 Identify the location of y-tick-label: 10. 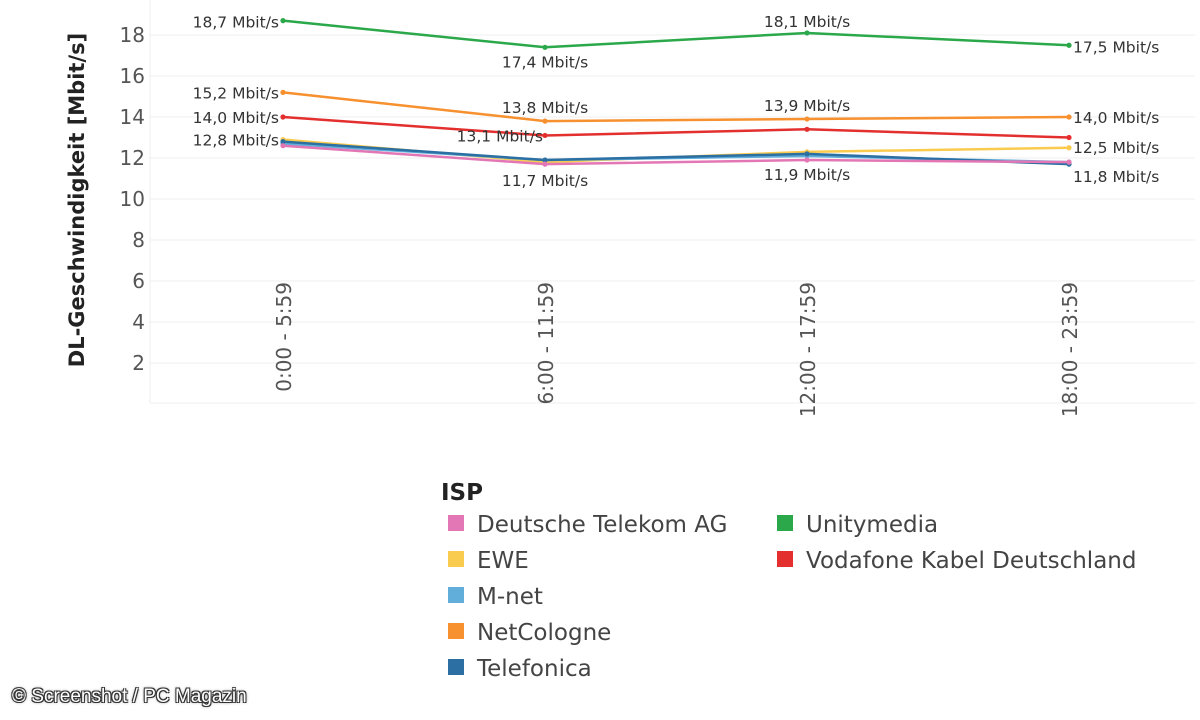
(132, 199).